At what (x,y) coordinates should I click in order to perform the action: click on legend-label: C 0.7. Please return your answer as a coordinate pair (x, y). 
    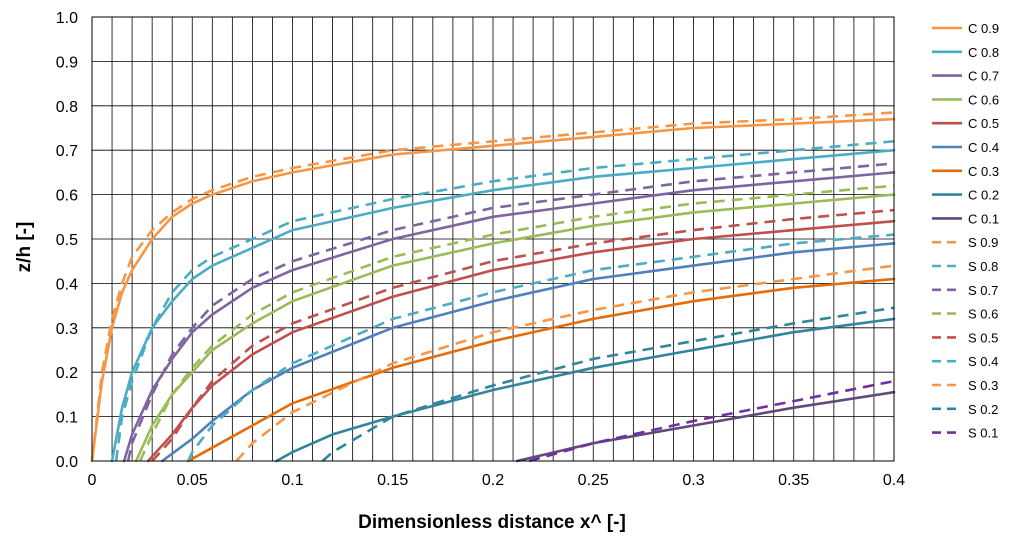
    Looking at the image, I should click on (983, 76).